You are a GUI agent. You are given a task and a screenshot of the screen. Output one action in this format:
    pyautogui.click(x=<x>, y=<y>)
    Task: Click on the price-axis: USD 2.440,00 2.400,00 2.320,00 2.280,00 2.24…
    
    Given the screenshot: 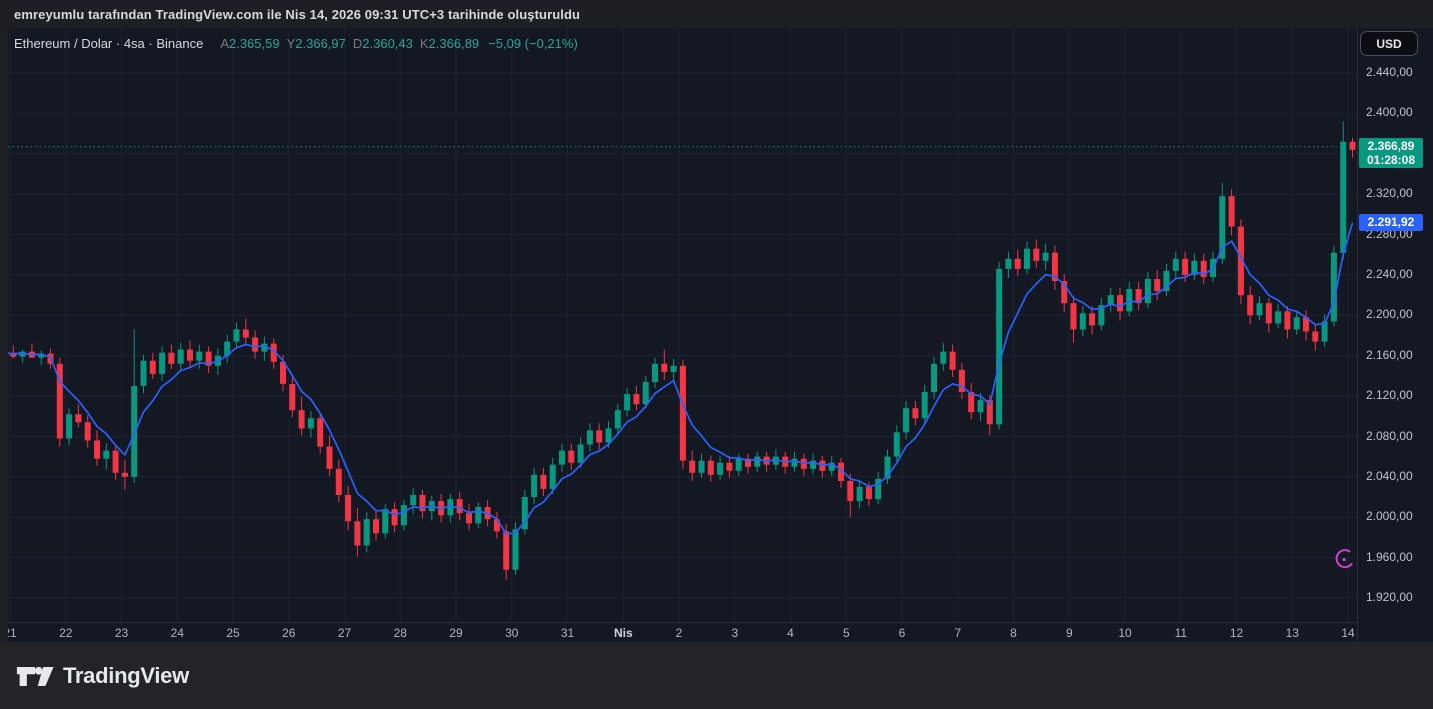 What is the action you would take?
    pyautogui.click(x=1395, y=335)
    